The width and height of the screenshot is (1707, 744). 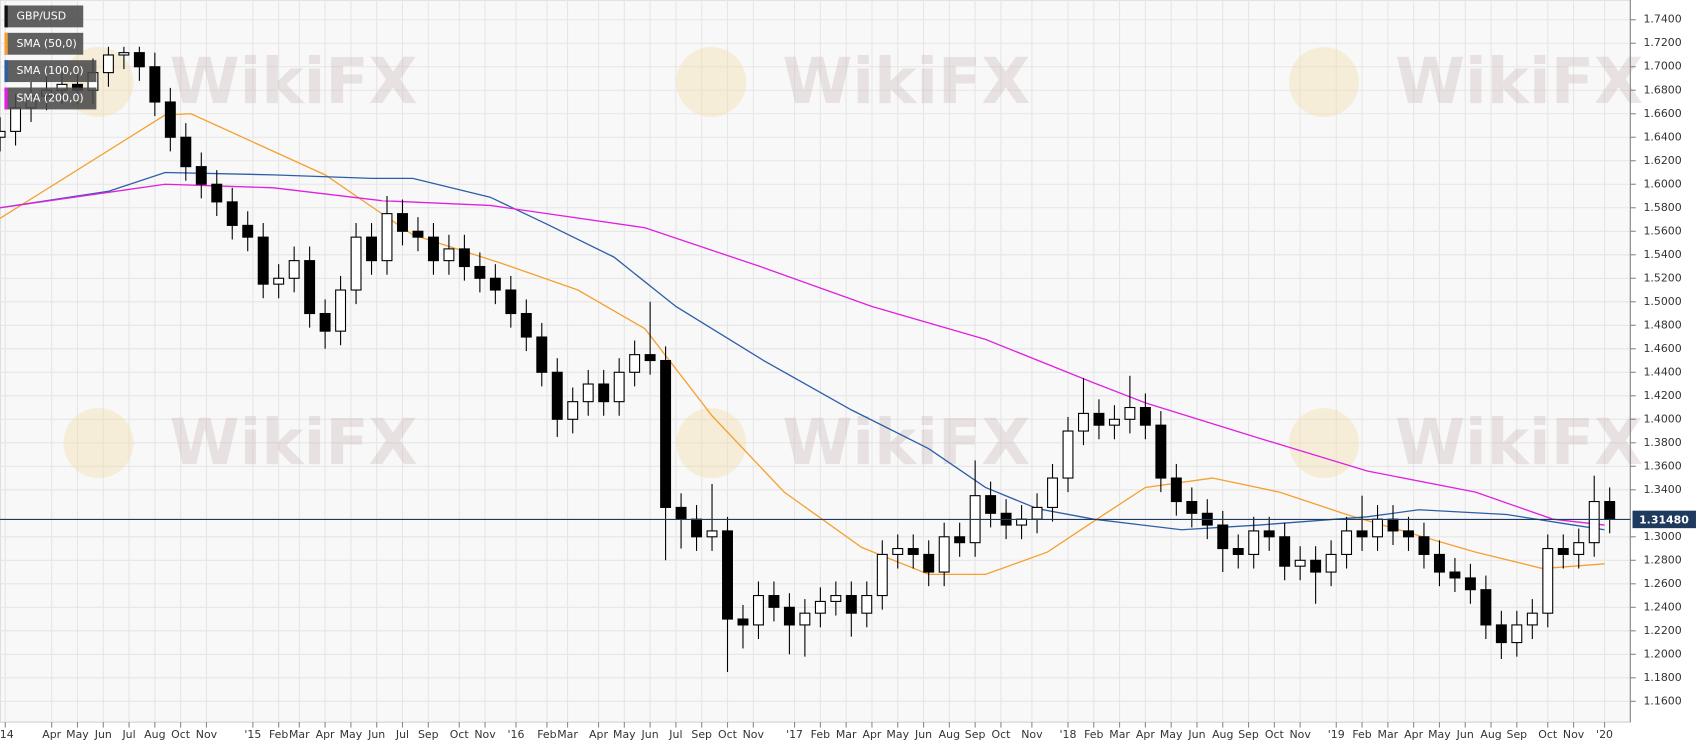 What do you see at coordinates (794, 734) in the screenshot?
I see `x-tick-label: '17` at bounding box center [794, 734].